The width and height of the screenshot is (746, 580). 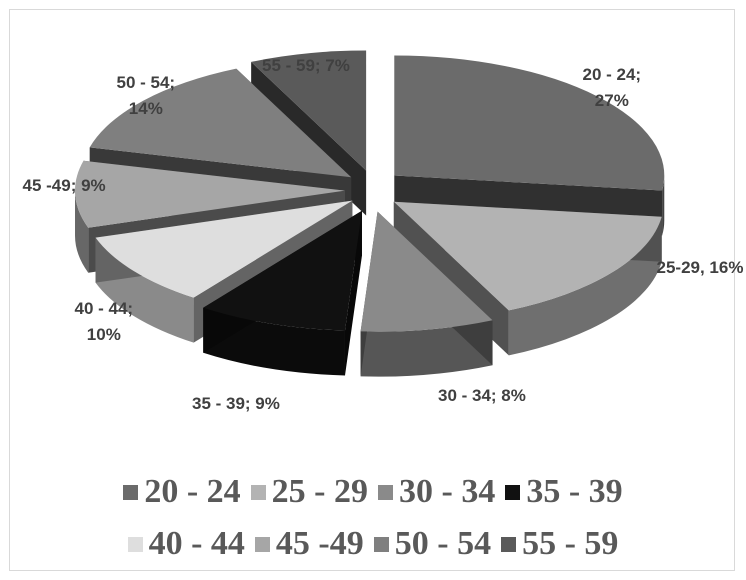 I want to click on legend-label: 20 - 24, so click(x=192, y=491).